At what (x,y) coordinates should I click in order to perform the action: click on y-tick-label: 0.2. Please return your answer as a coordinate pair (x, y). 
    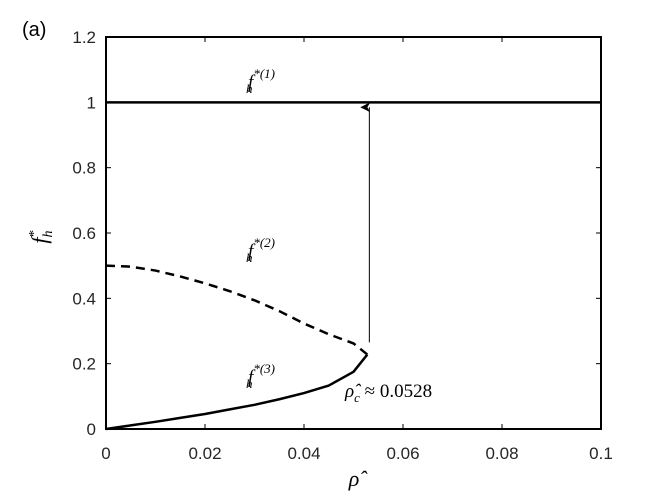
    Looking at the image, I should click on (84, 364).